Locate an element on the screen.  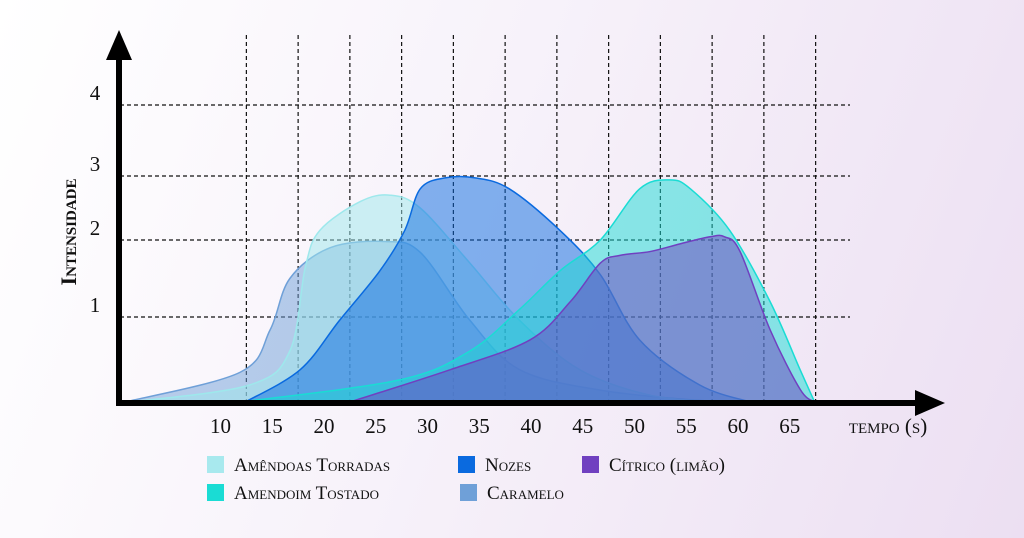
y-tick-label: 1 is located at coordinates (95, 305).